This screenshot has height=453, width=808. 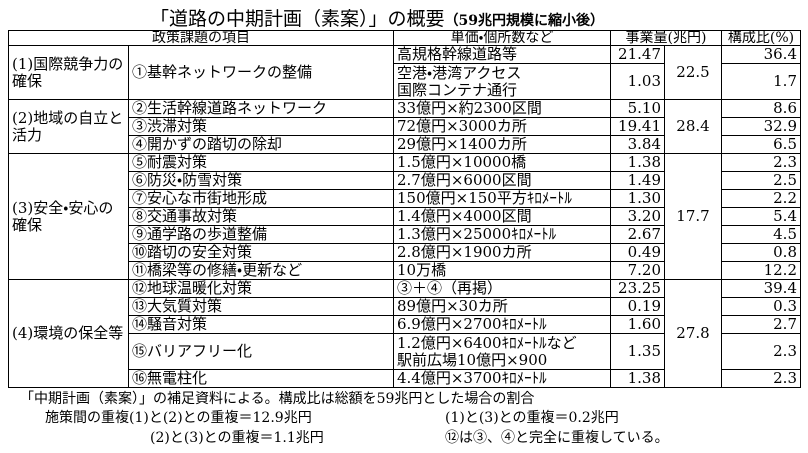 What do you see at coordinates (637, 351) in the screenshot?
I see `amount: 1.35` at bounding box center [637, 351].